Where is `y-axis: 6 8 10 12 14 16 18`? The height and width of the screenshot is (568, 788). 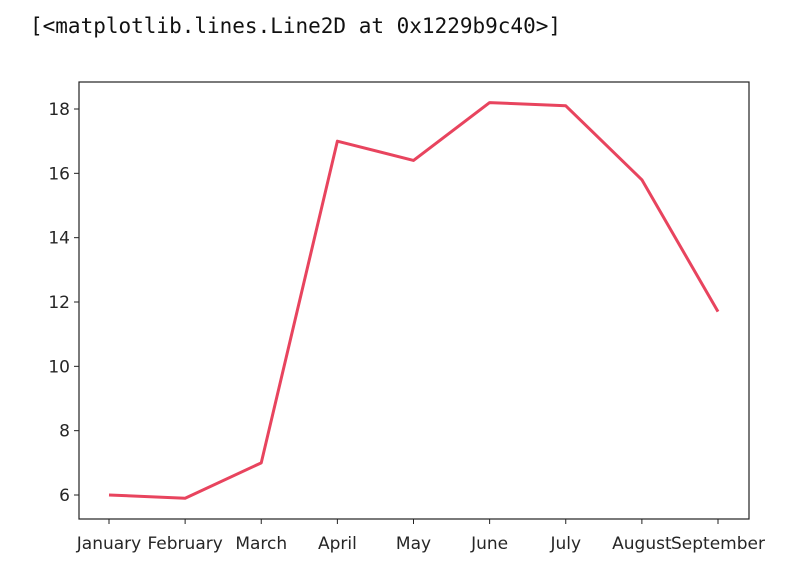
y-axis: 6 8 10 12 14 16 18 is located at coordinates (63, 303).